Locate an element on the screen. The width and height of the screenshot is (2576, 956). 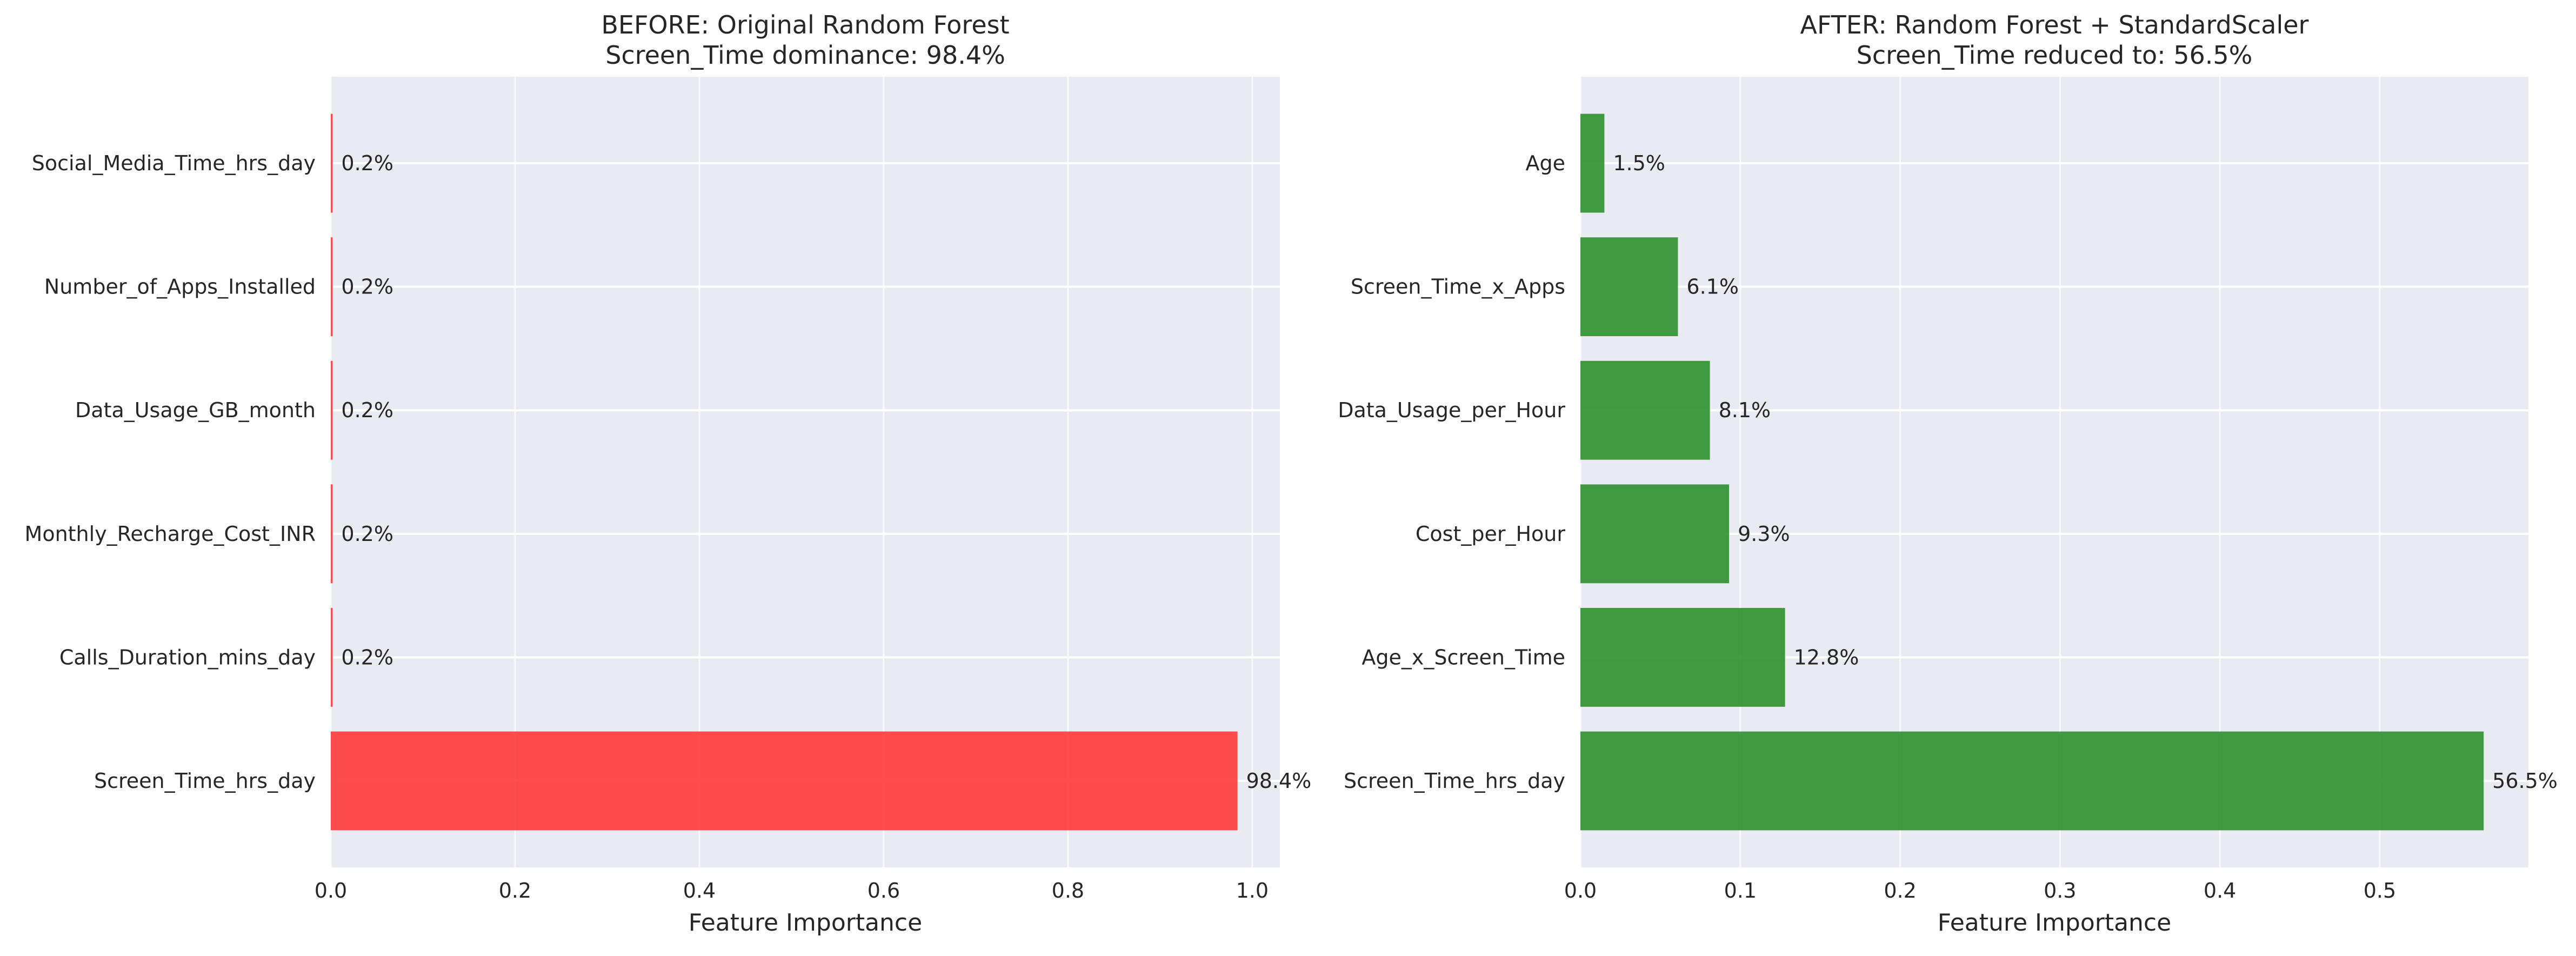
before-x-tick-label: 0.6 is located at coordinates (883, 890).